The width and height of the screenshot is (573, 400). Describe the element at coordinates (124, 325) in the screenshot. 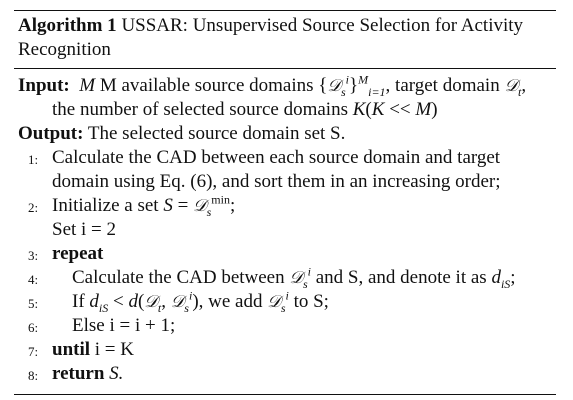

I see `step-text: Else i = i + 1;` at that location.